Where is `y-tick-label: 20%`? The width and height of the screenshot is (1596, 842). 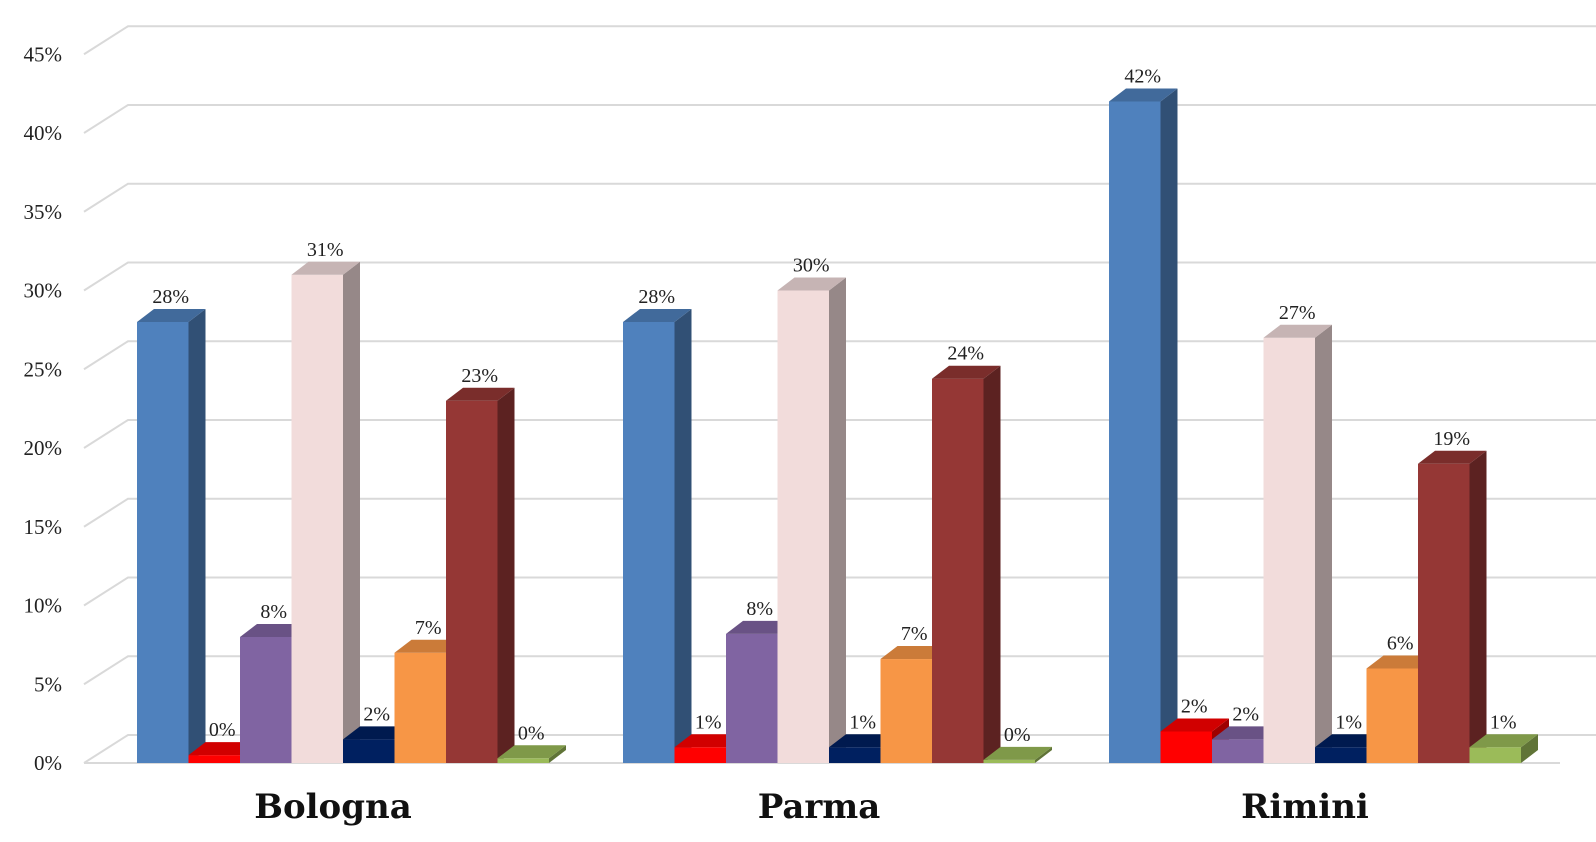
y-tick-label: 20% is located at coordinates (43, 448).